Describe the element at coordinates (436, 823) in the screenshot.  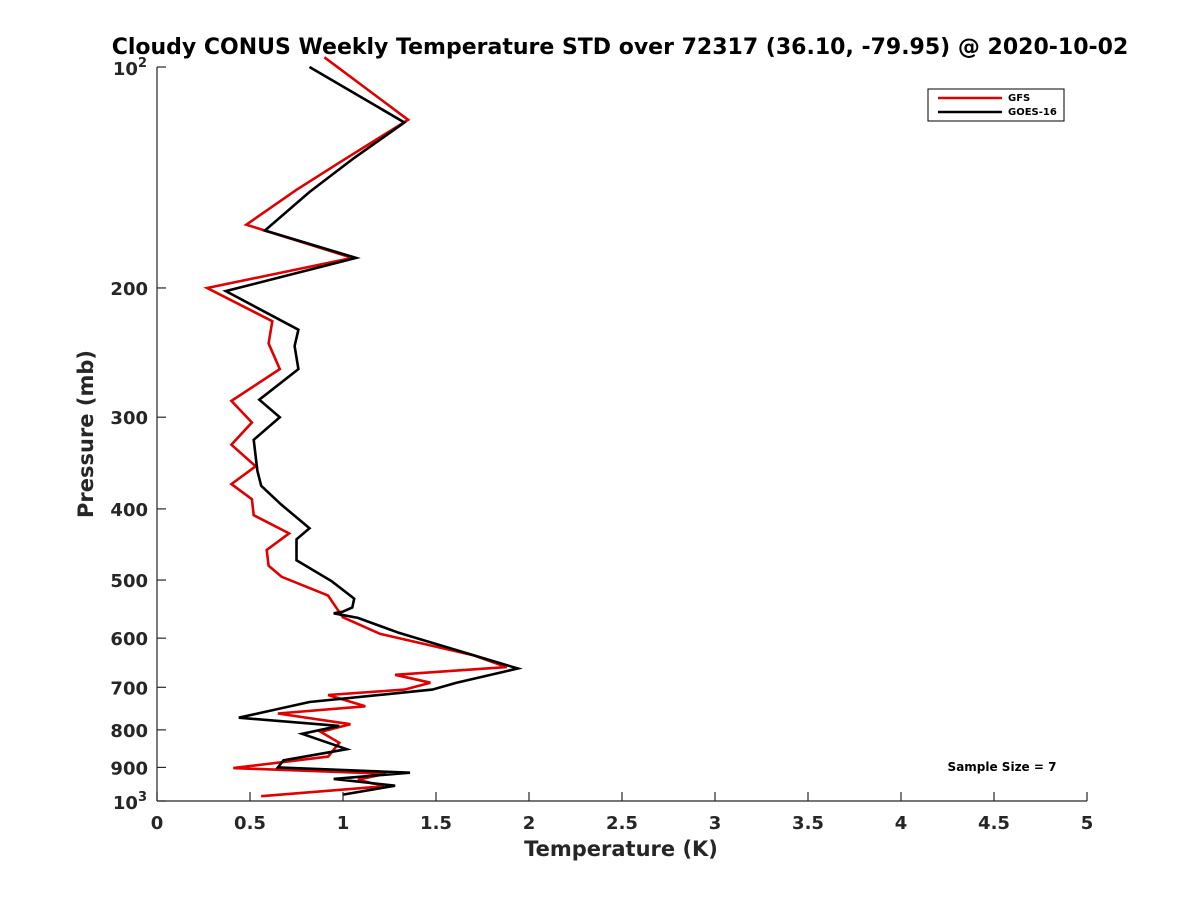
I see `x-tick-label: 1.5` at that location.